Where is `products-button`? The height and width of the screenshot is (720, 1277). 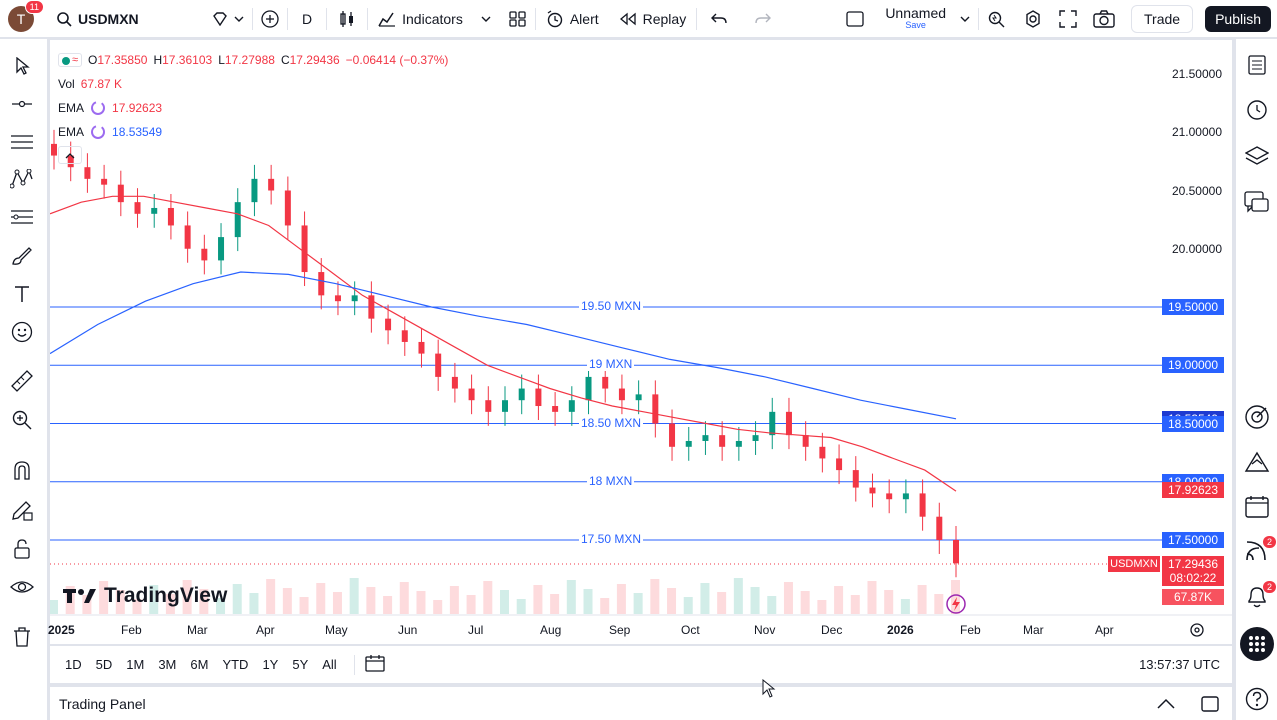 products-button is located at coordinates (1256, 644).